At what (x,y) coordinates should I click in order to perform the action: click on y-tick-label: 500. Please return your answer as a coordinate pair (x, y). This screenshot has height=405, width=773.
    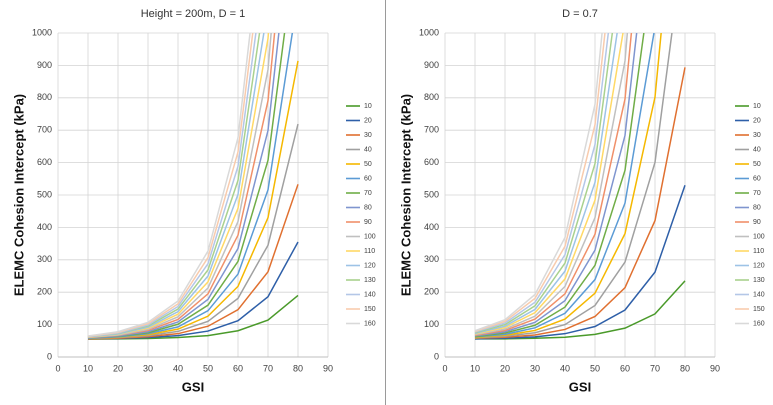
    Looking at the image, I should click on (44, 194).